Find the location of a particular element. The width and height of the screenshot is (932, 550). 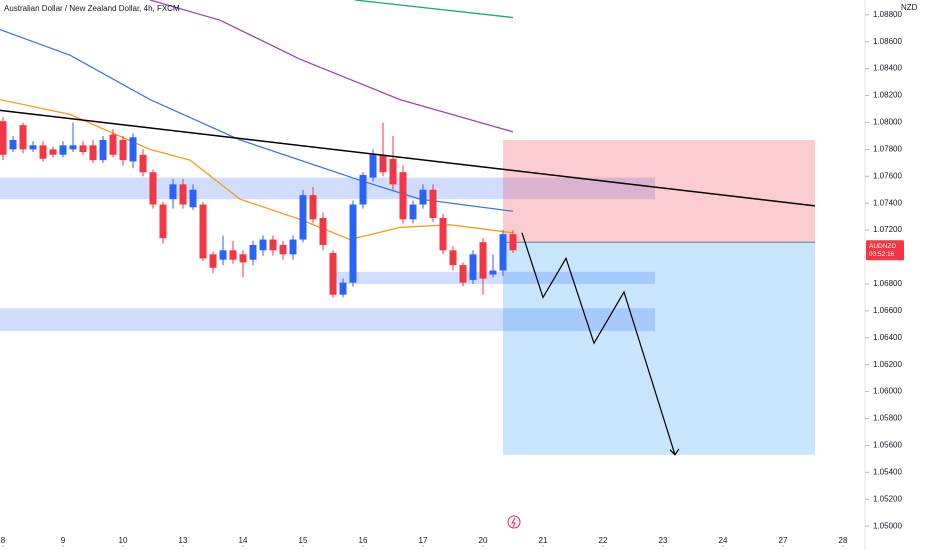

x-tick-label: 20 is located at coordinates (483, 540).